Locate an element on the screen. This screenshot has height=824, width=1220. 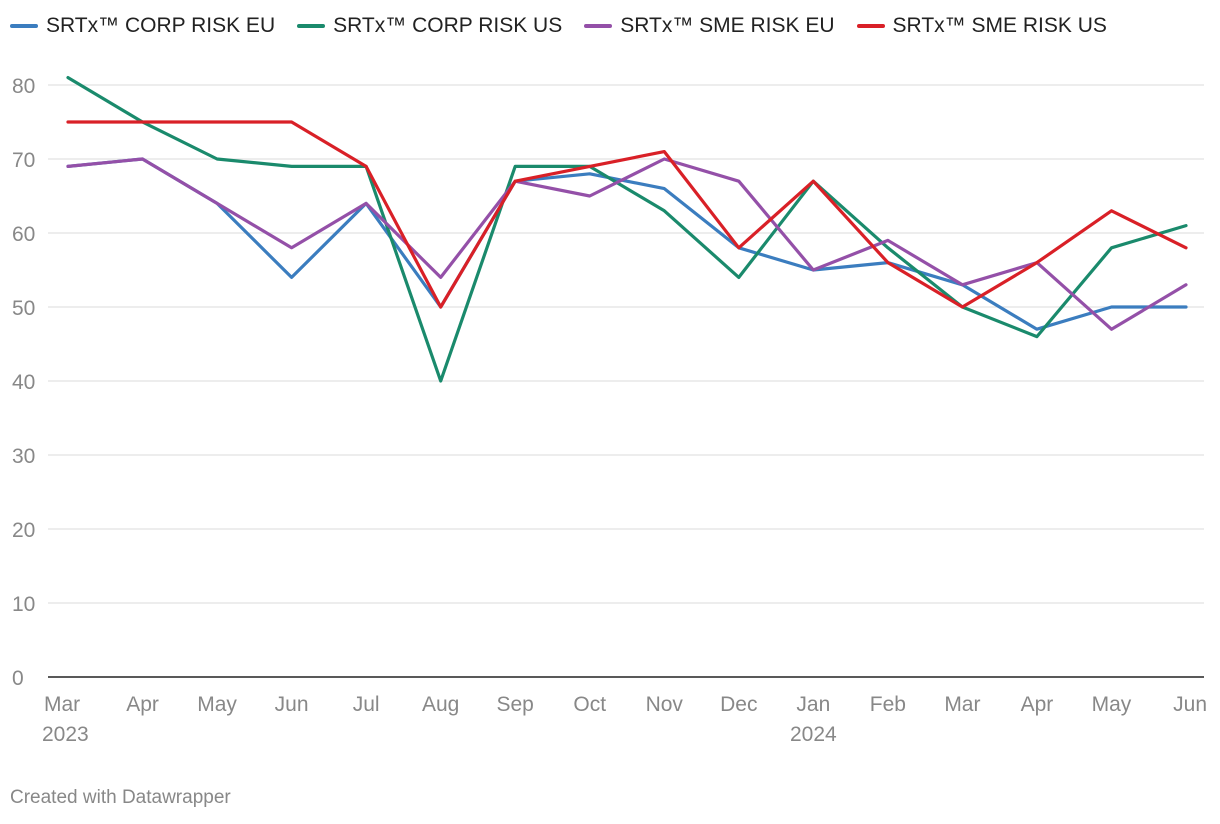
legend-label: SRTx™ CORP RISK US is located at coordinates (448, 25).